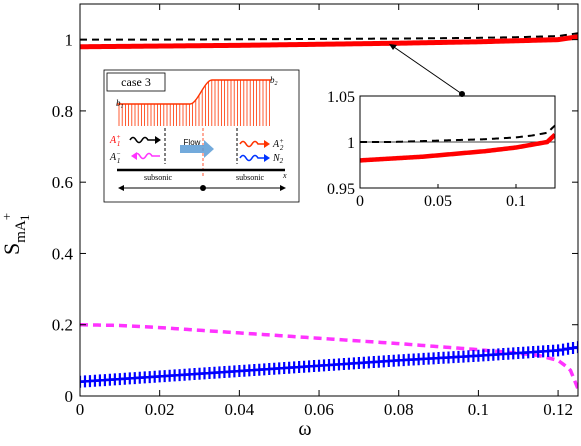 The image size is (581, 446). What do you see at coordinates (252, 144) in the screenshot?
I see `a2plus-wave` at bounding box center [252, 144].